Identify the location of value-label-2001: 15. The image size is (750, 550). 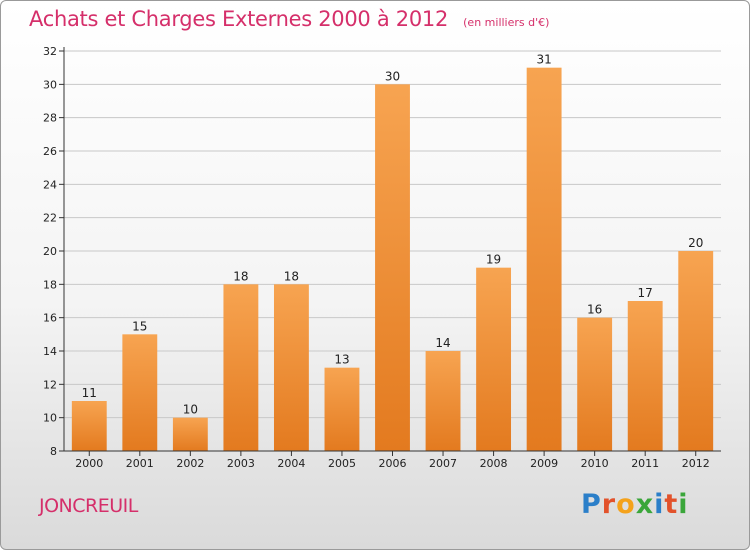
(139, 326).